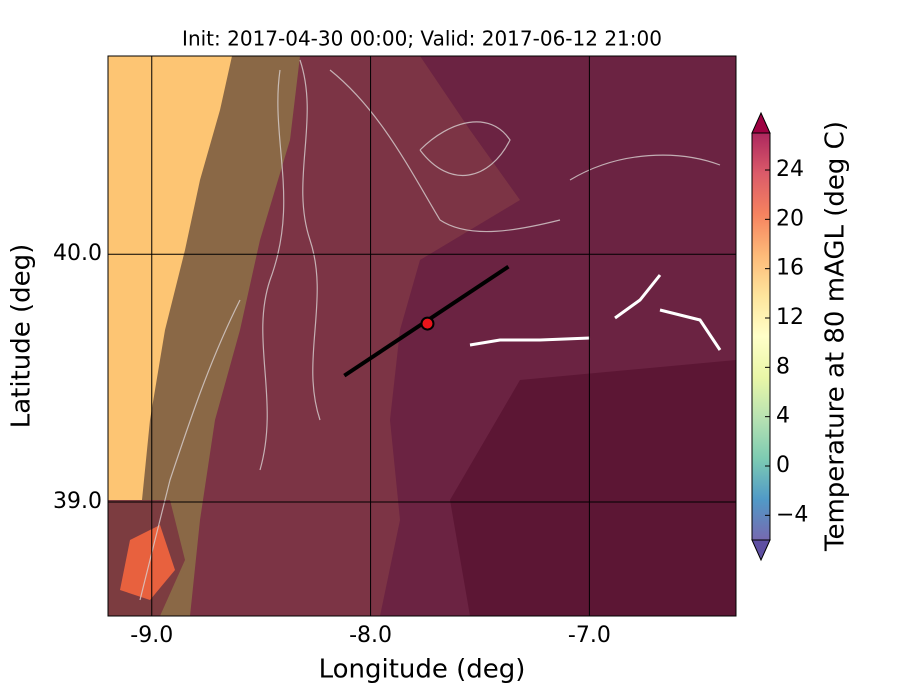 This screenshot has width=900, height=700. I want to click on field-dark, so click(593, 488).